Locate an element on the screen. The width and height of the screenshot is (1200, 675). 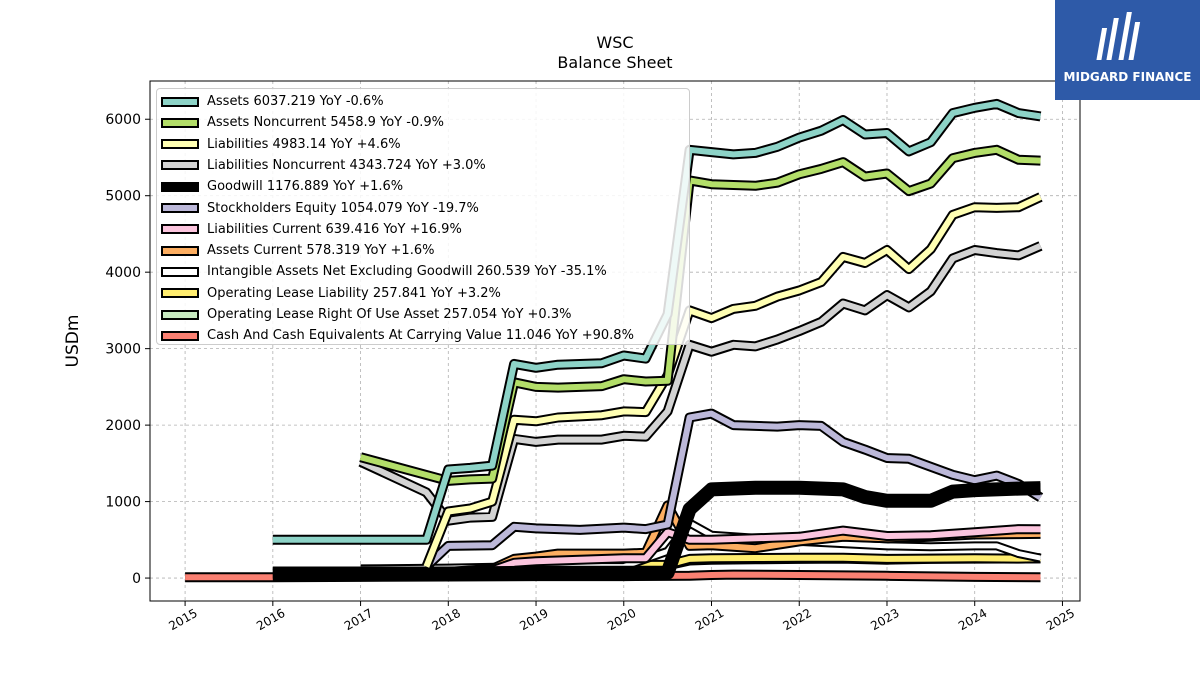
y-tick-label: 0 is located at coordinates (136, 579).